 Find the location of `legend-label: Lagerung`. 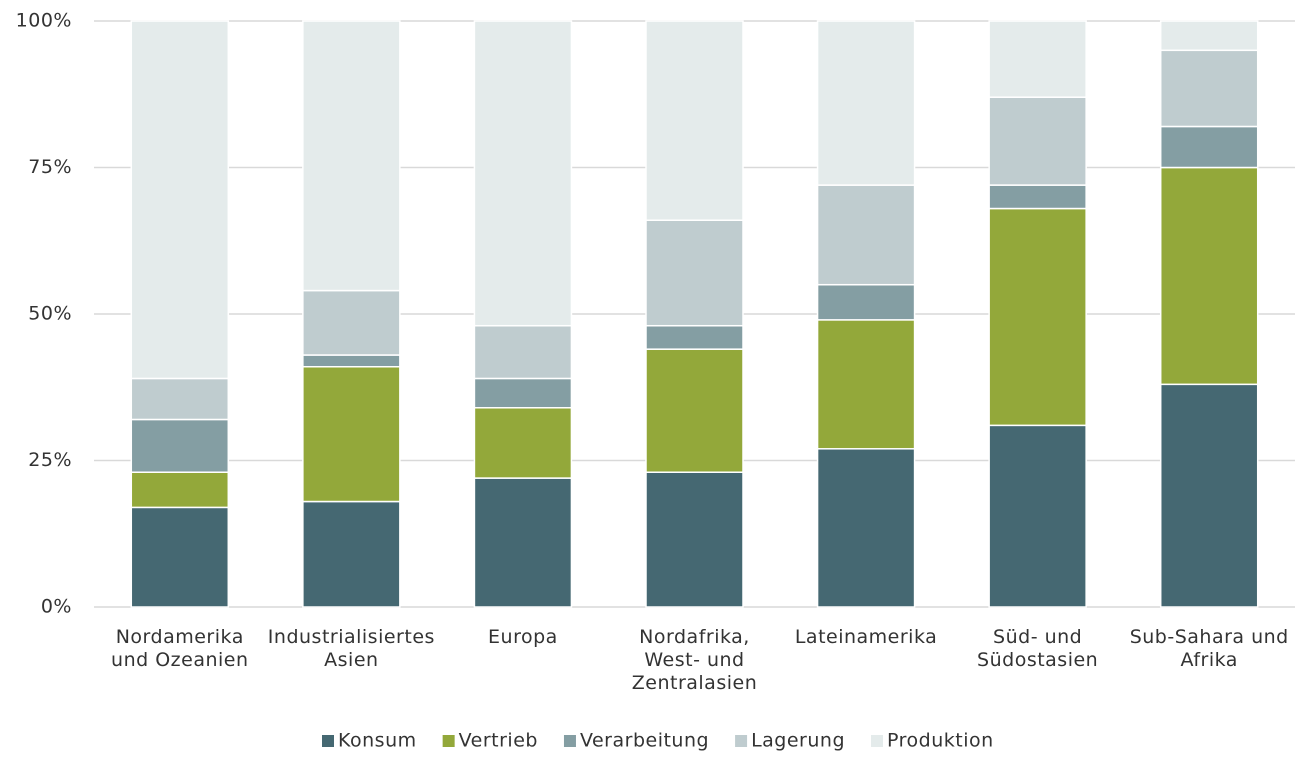

legend-label: Lagerung is located at coordinates (798, 741).